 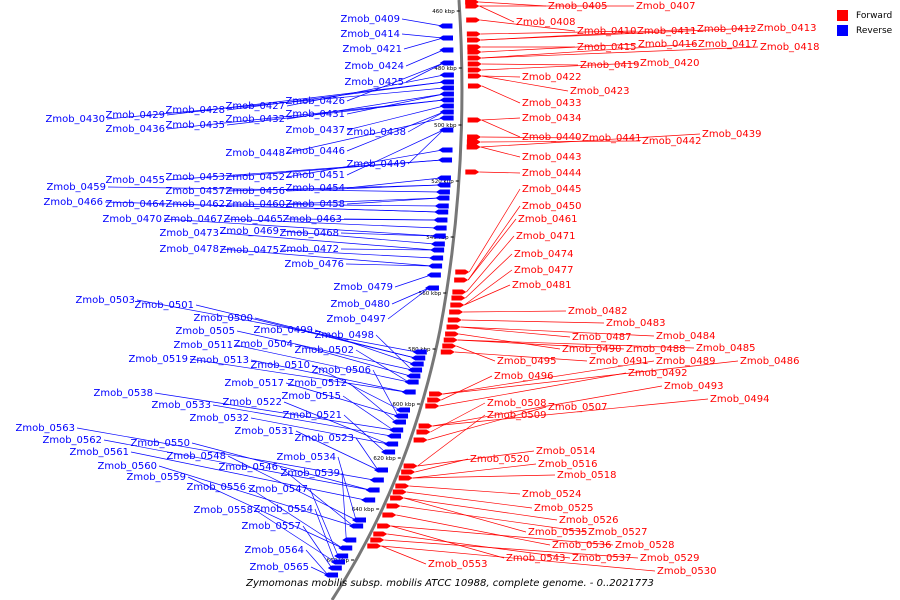 I want to click on forward-gene-label: Zmob_0477, so click(x=544, y=270).